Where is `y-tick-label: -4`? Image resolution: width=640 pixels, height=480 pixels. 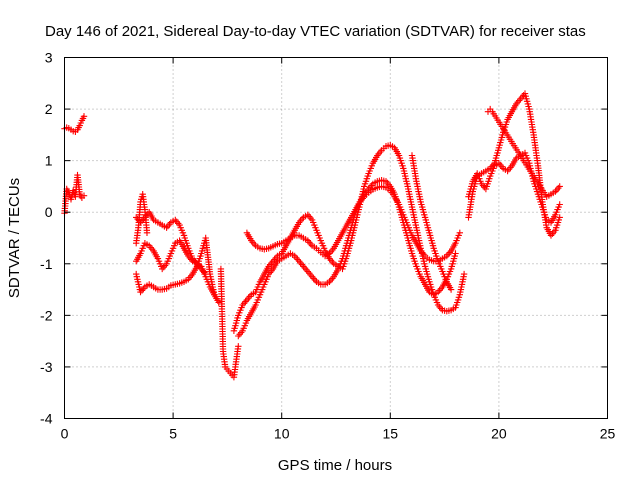
y-tick-label: -4 is located at coordinates (46, 419).